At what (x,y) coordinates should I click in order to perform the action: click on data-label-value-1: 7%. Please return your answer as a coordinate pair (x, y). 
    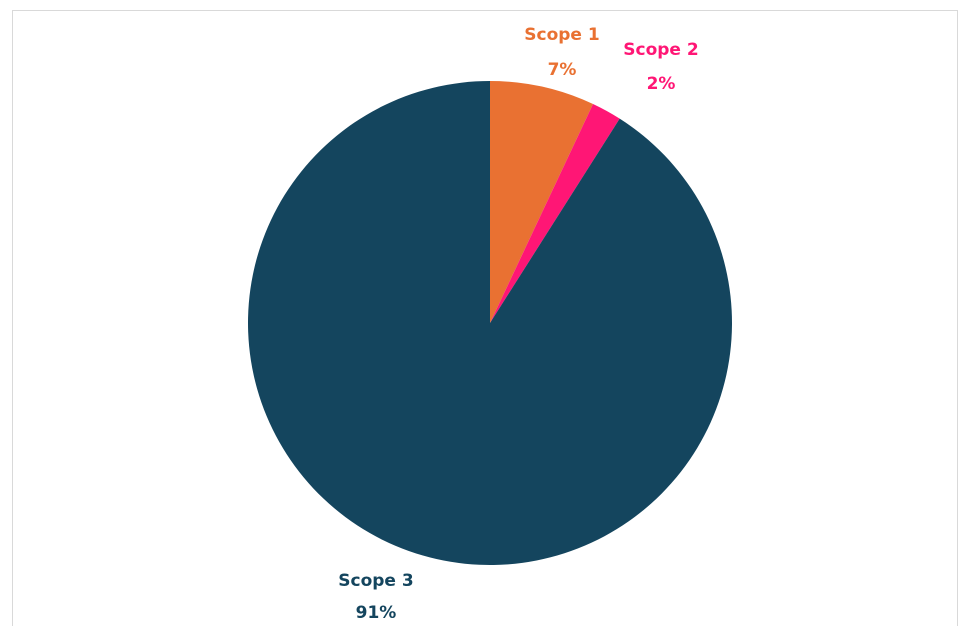
    Looking at the image, I should click on (562, 70).